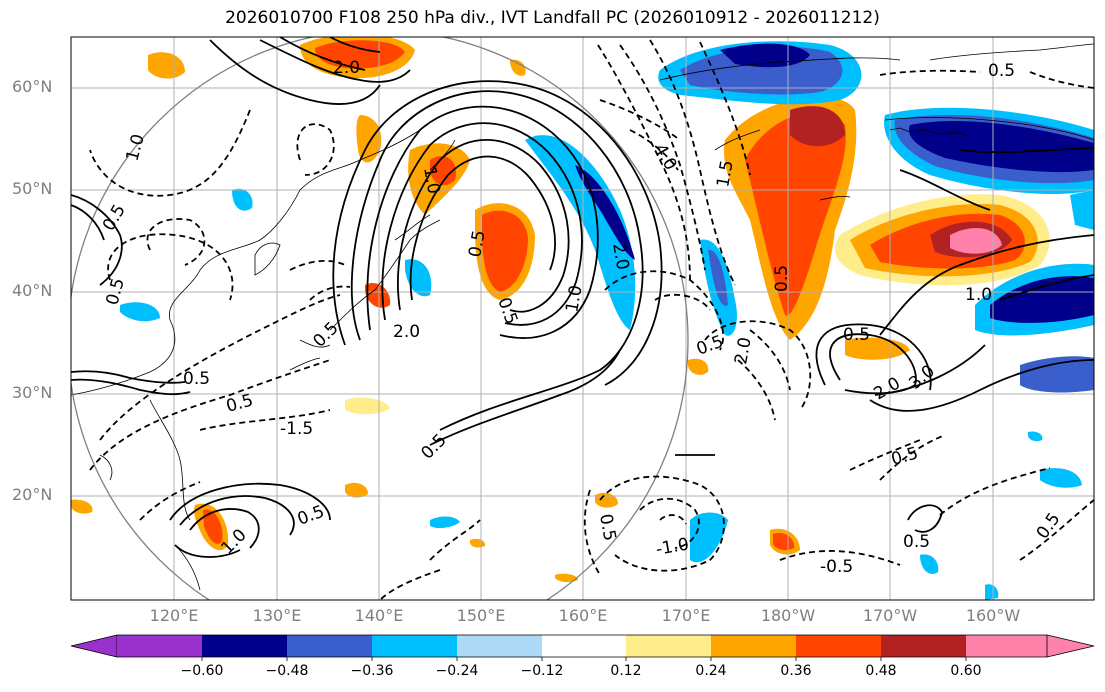 The width and height of the screenshot is (1105, 692). What do you see at coordinates (890, 615) in the screenshot?
I see `lon-label: 170°W` at bounding box center [890, 615].